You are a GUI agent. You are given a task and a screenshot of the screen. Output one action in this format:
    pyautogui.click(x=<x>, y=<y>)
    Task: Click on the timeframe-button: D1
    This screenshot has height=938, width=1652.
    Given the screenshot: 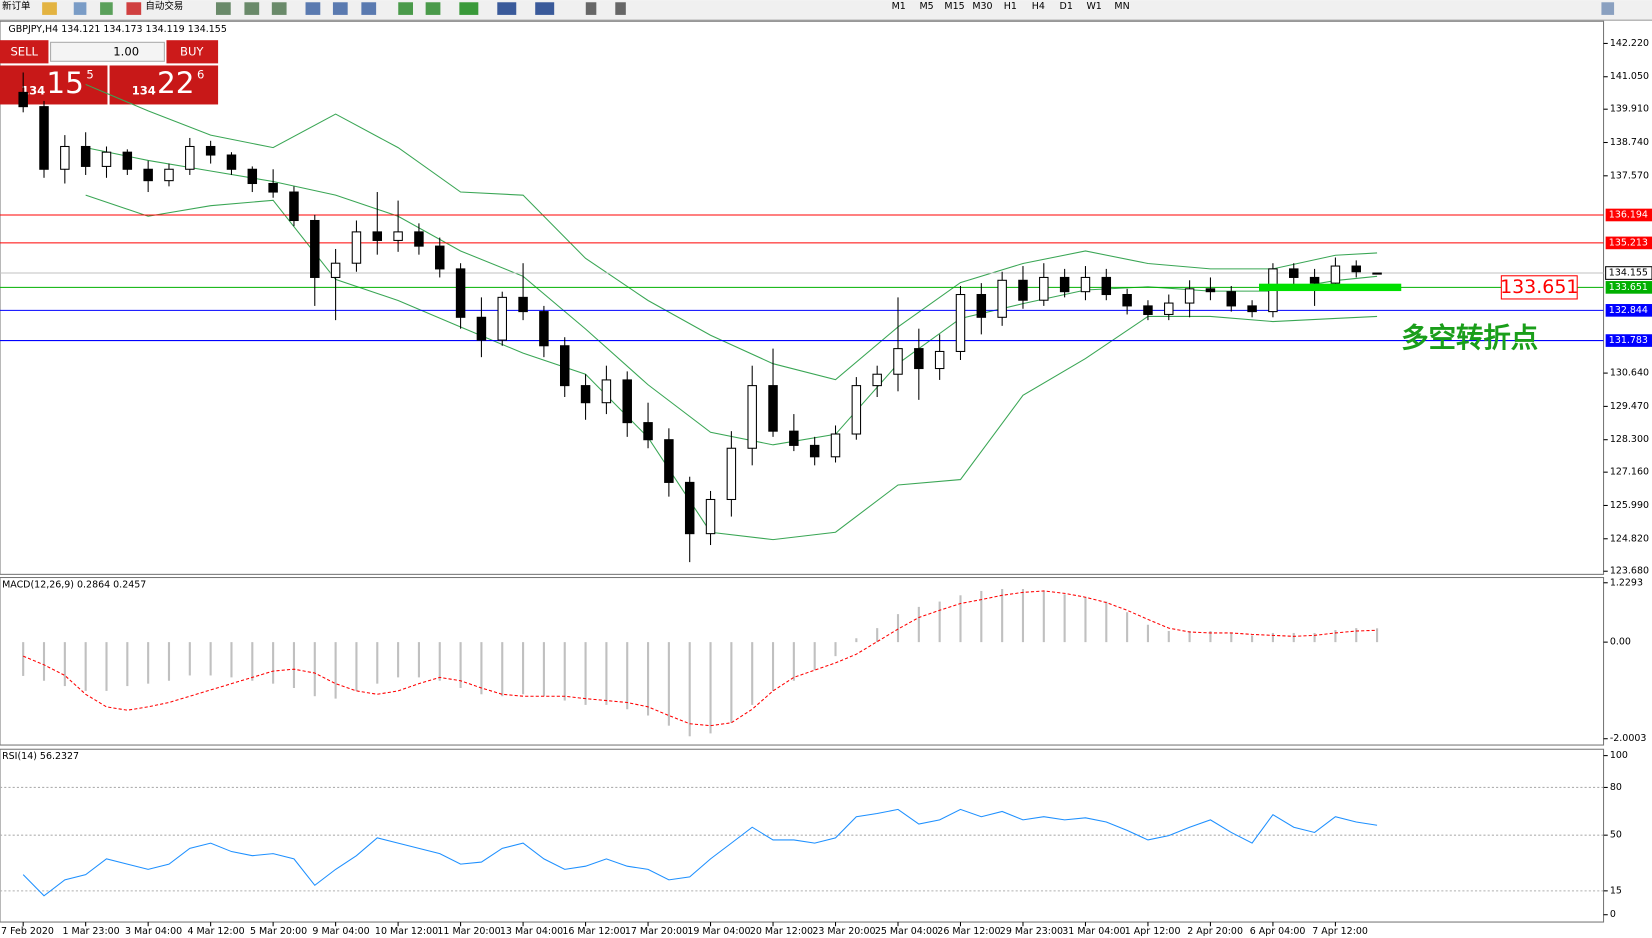 What is the action you would take?
    pyautogui.click(x=1066, y=6)
    